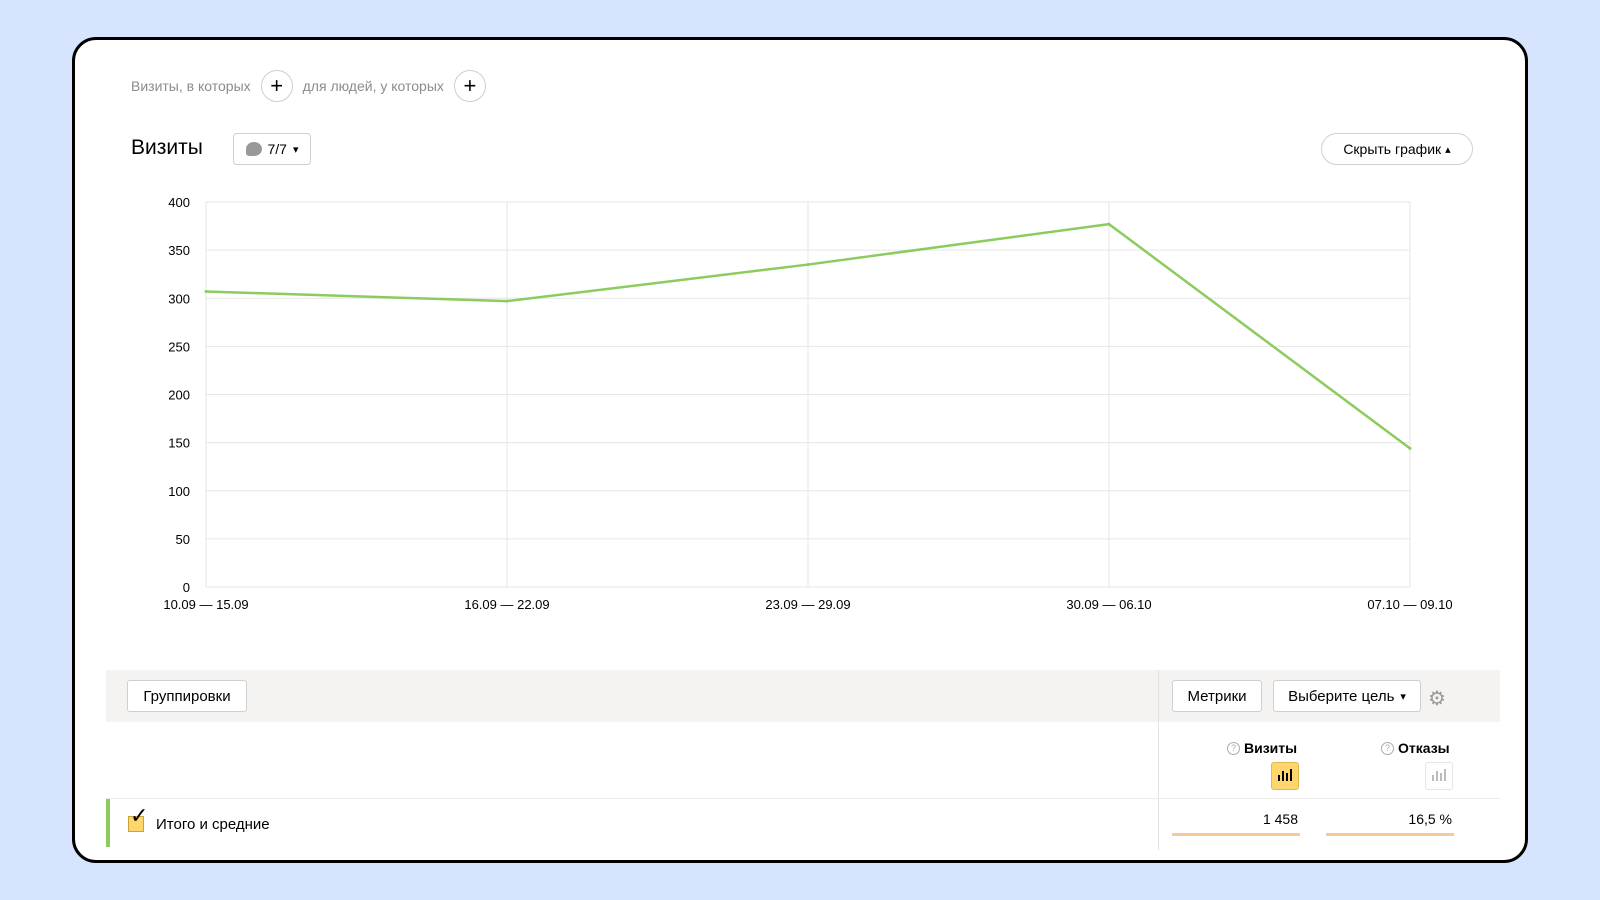 The height and width of the screenshot is (900, 1600). Describe the element at coordinates (179, 491) in the screenshot. I see `y-tick-label: 100` at that location.